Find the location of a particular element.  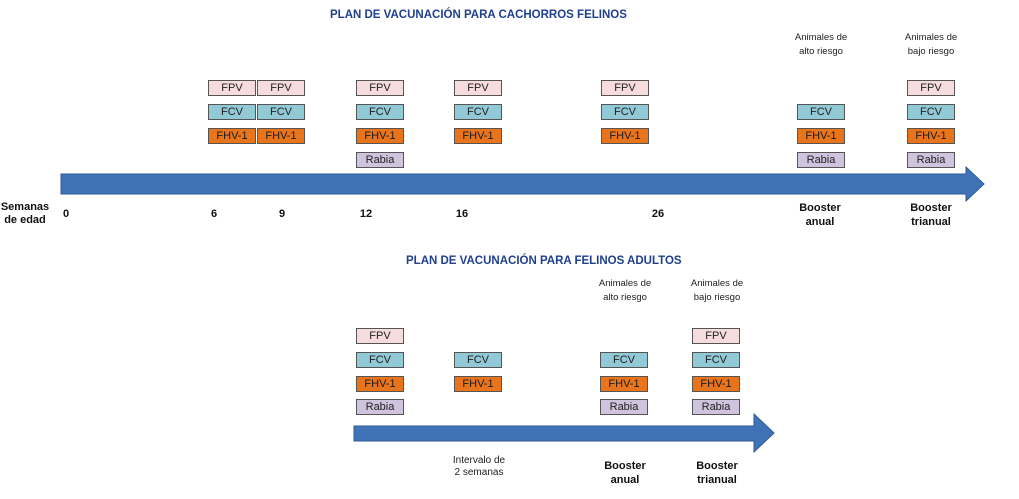

kitten-high-risk-label: Animales de alto riesgo is located at coordinates (821, 44).